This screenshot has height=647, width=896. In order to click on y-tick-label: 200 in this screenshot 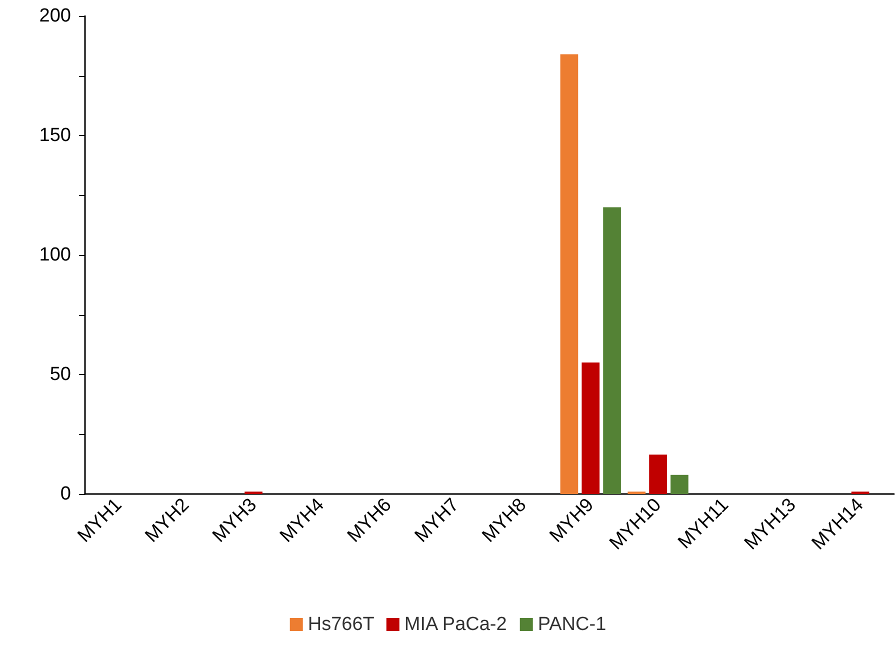, I will do `click(55, 16)`.